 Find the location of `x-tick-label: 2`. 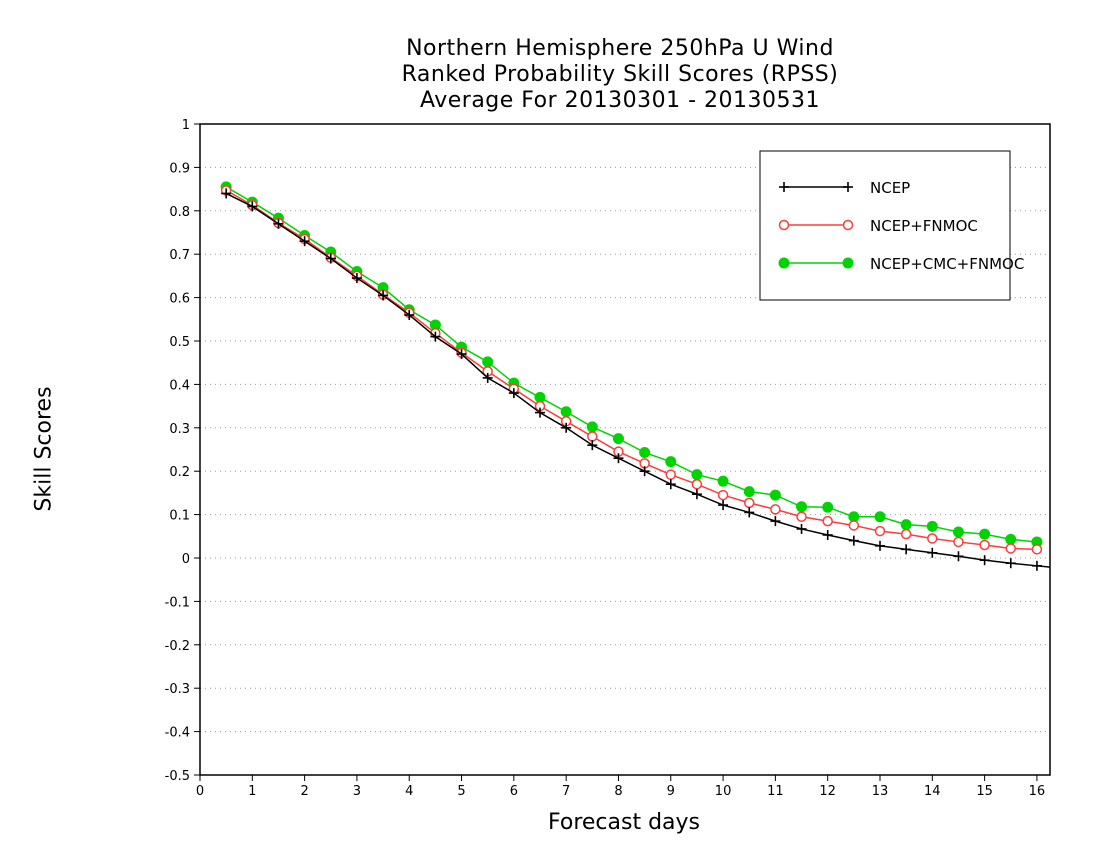

x-tick-label: 2 is located at coordinates (304, 791).